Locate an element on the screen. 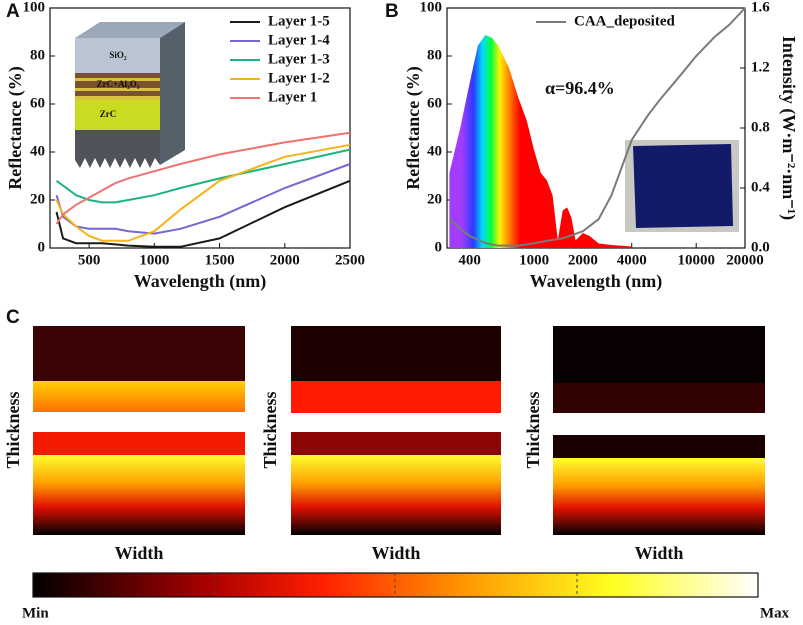 Image resolution: width=803 pixels, height=625 pixels. y2-tick-label: 0.0 is located at coordinates (760, 247).